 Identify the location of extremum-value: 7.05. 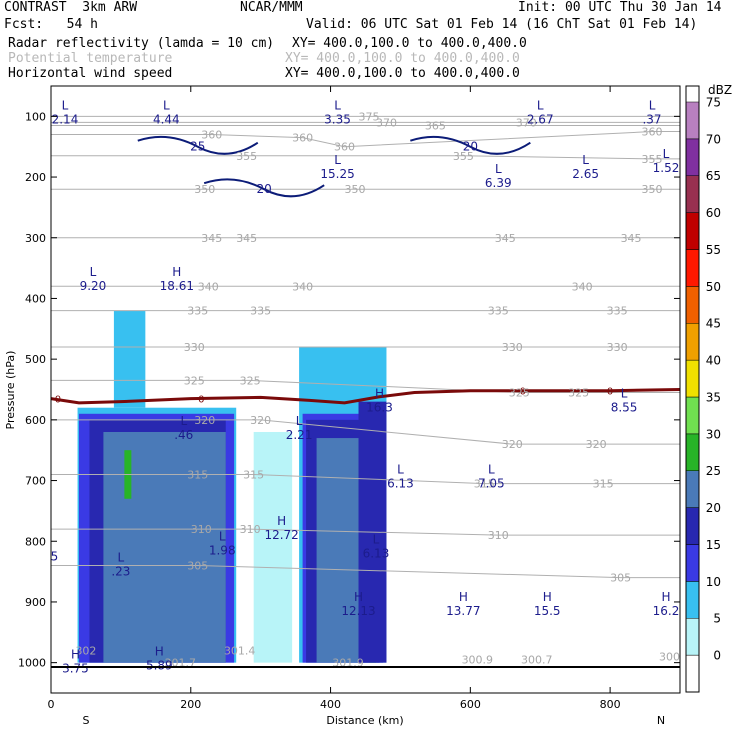
(491, 484).